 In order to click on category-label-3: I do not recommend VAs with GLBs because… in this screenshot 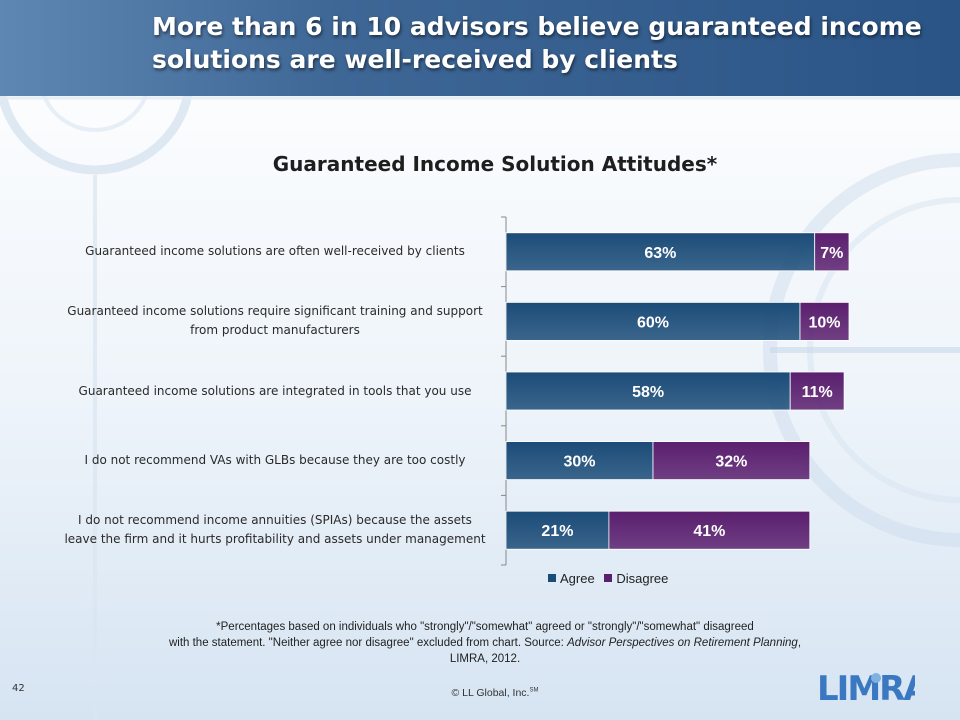, I will do `click(275, 460)`.